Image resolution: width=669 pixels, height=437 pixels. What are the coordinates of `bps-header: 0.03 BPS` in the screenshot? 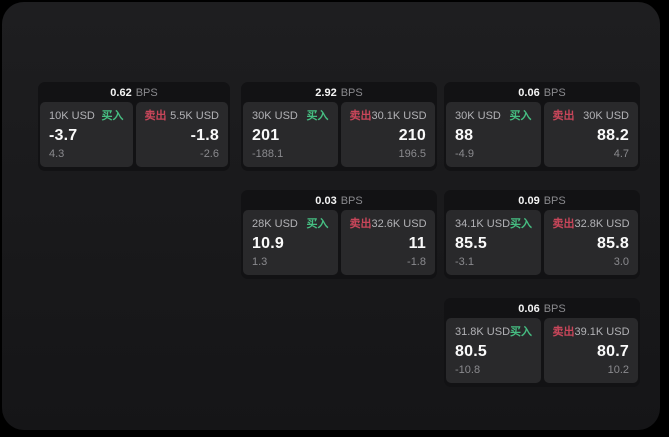 It's located at (339, 199).